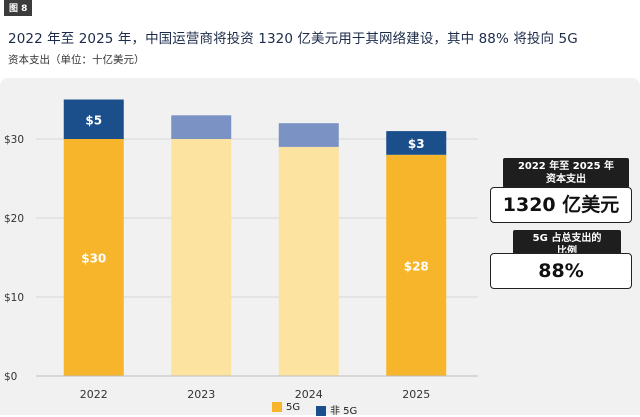 The height and width of the screenshot is (417, 640). What do you see at coordinates (14, 298) in the screenshot?
I see `y-tick-label: $10` at bounding box center [14, 298].